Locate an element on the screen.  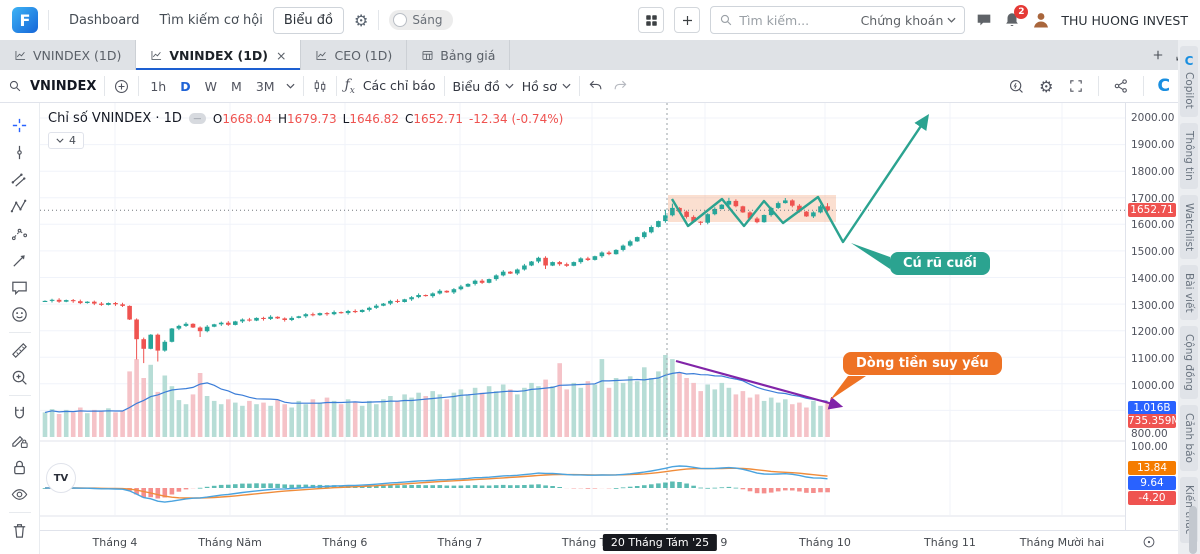
settings-gear-icon: ⚙ is located at coordinates (361, 20).